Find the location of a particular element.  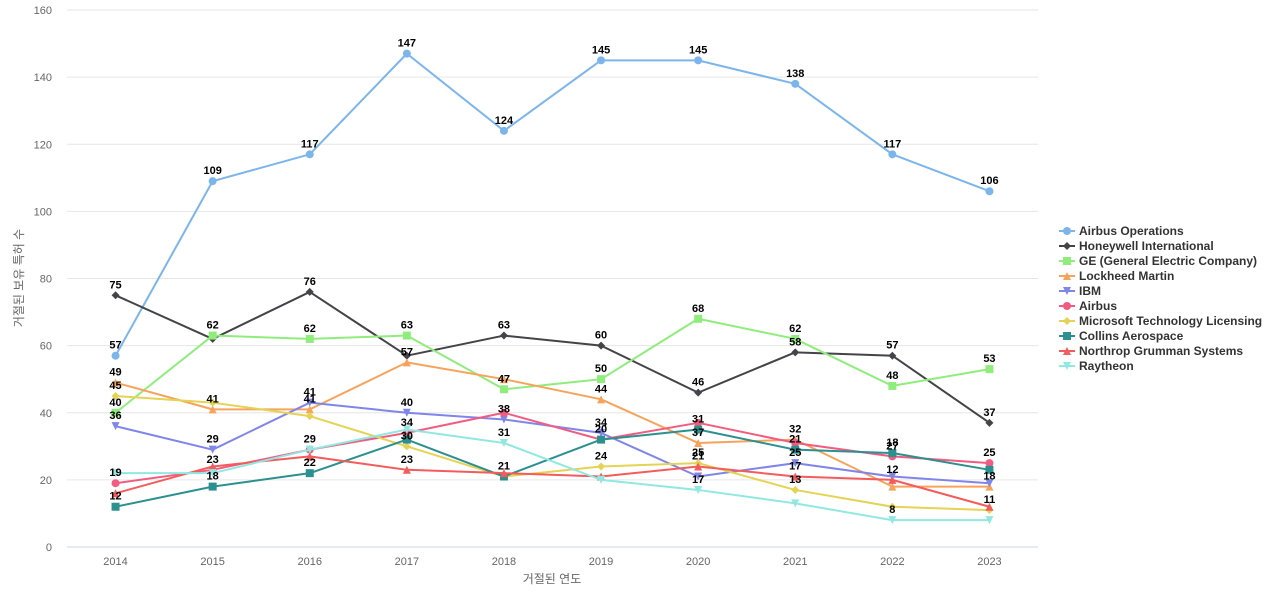

legend-item: Lockheed Martin is located at coordinates (1116, 276).